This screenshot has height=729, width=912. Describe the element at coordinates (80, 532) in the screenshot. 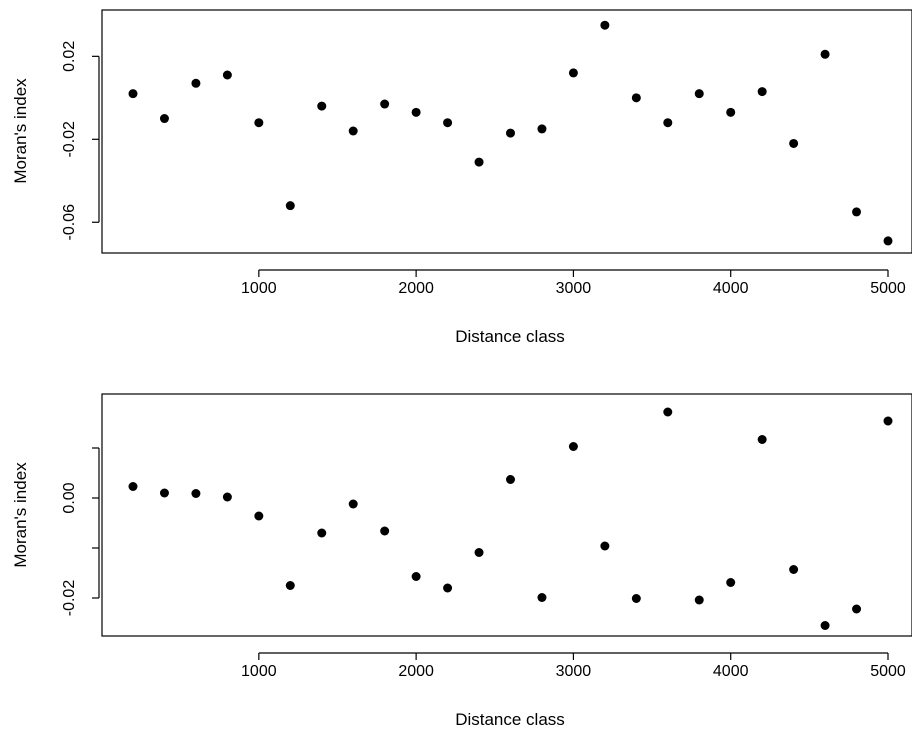

I see `y-axis: 0.00 -0.02` at that location.